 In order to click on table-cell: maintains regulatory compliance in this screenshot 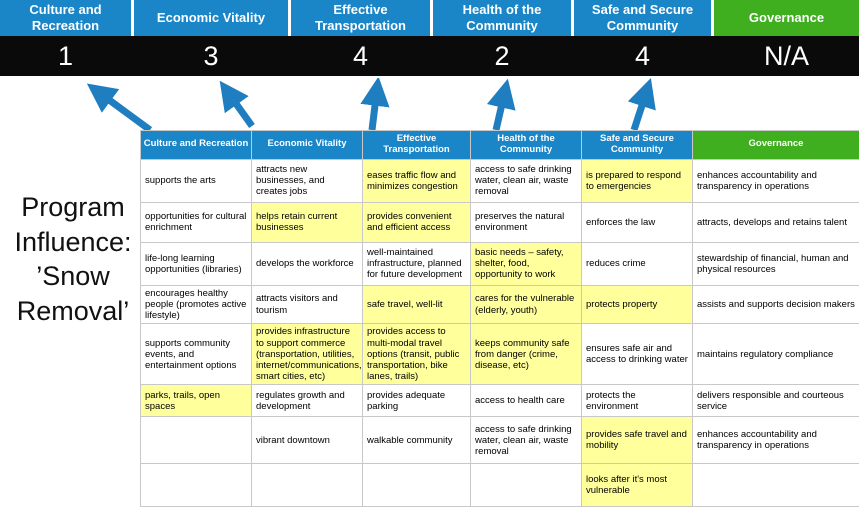, I will do `click(776, 354)`.